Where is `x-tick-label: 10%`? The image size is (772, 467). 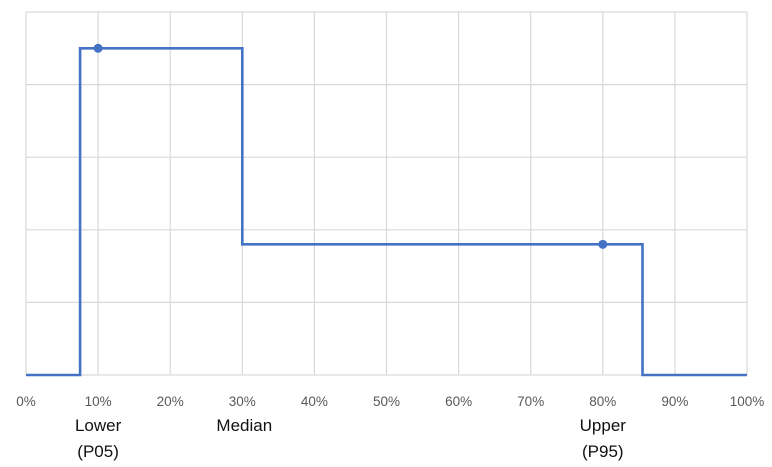 x-tick-label: 10% is located at coordinates (98, 401).